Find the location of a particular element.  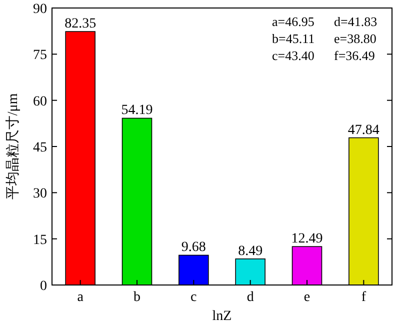

x-tick-label: f is located at coordinates (363, 297).